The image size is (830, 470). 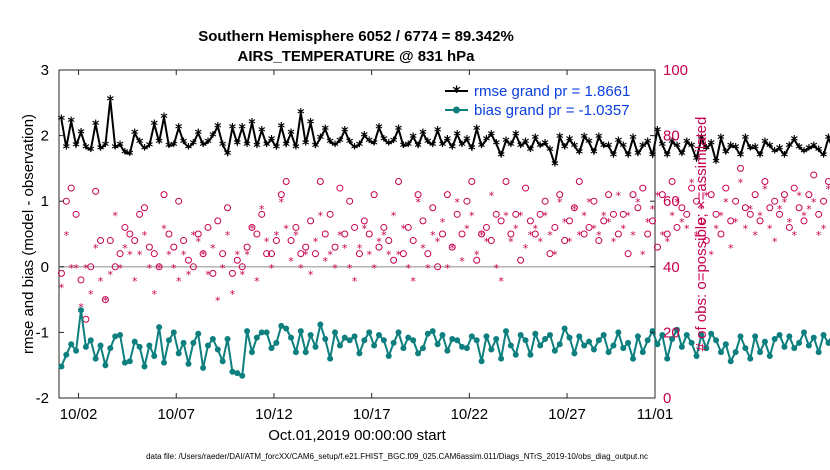 I want to click on legend-rmse-label: rmse grand pr = 1.8661, so click(x=552, y=91).